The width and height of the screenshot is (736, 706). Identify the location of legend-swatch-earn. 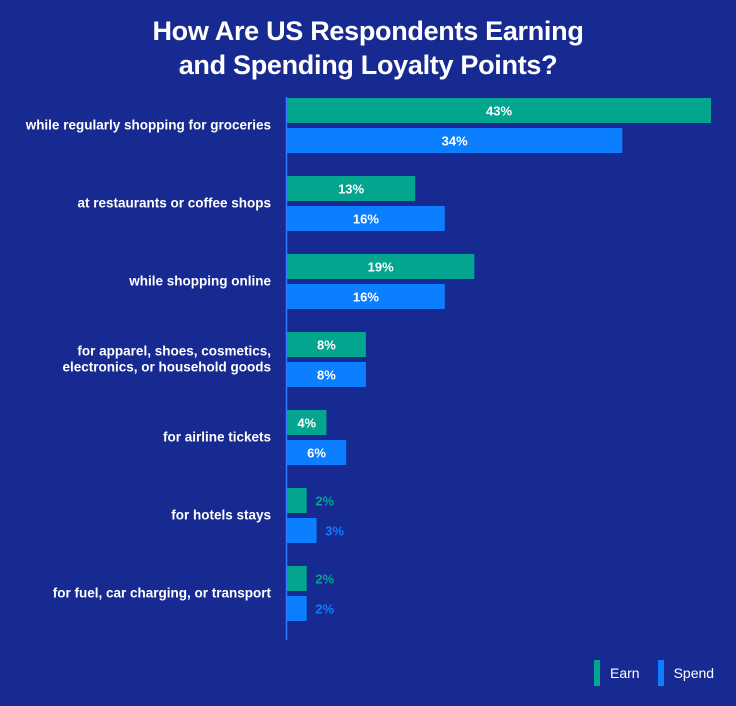
(597, 673).